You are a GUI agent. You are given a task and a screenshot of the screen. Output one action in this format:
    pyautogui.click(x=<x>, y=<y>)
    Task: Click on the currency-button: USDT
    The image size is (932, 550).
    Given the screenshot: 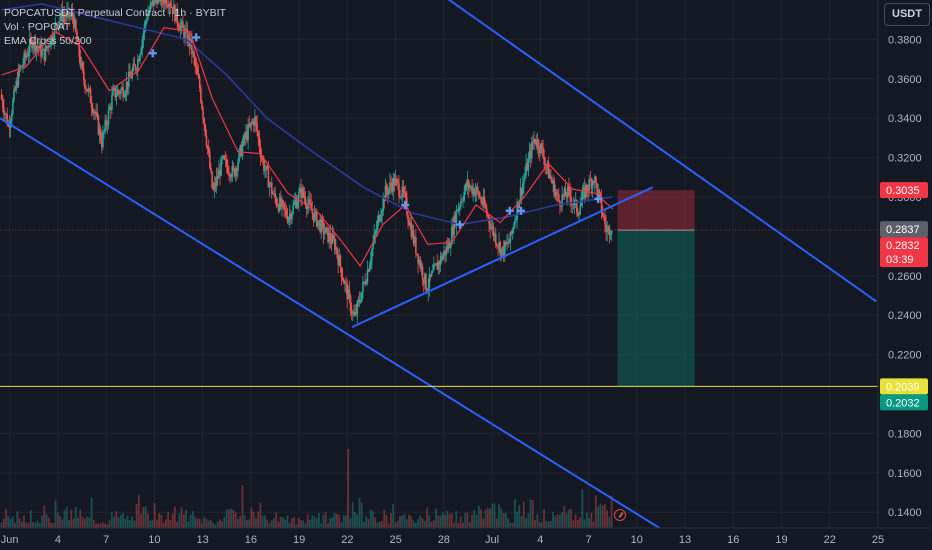 What is the action you would take?
    pyautogui.click(x=907, y=14)
    